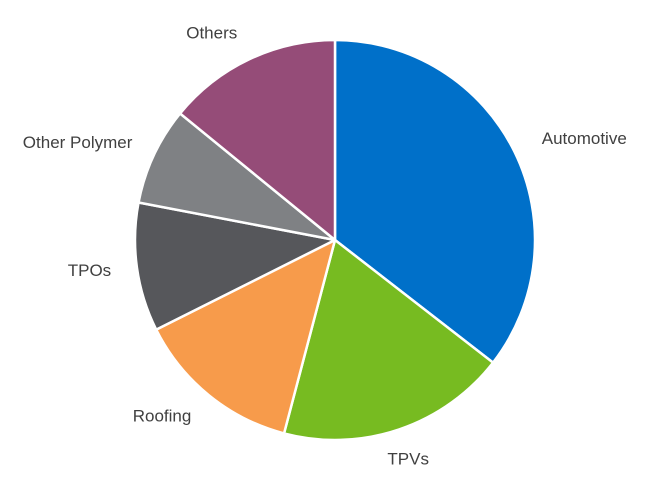 The width and height of the screenshot is (666, 498). I want to click on slice-label-other-polymer: Other Polymer, so click(78, 142).